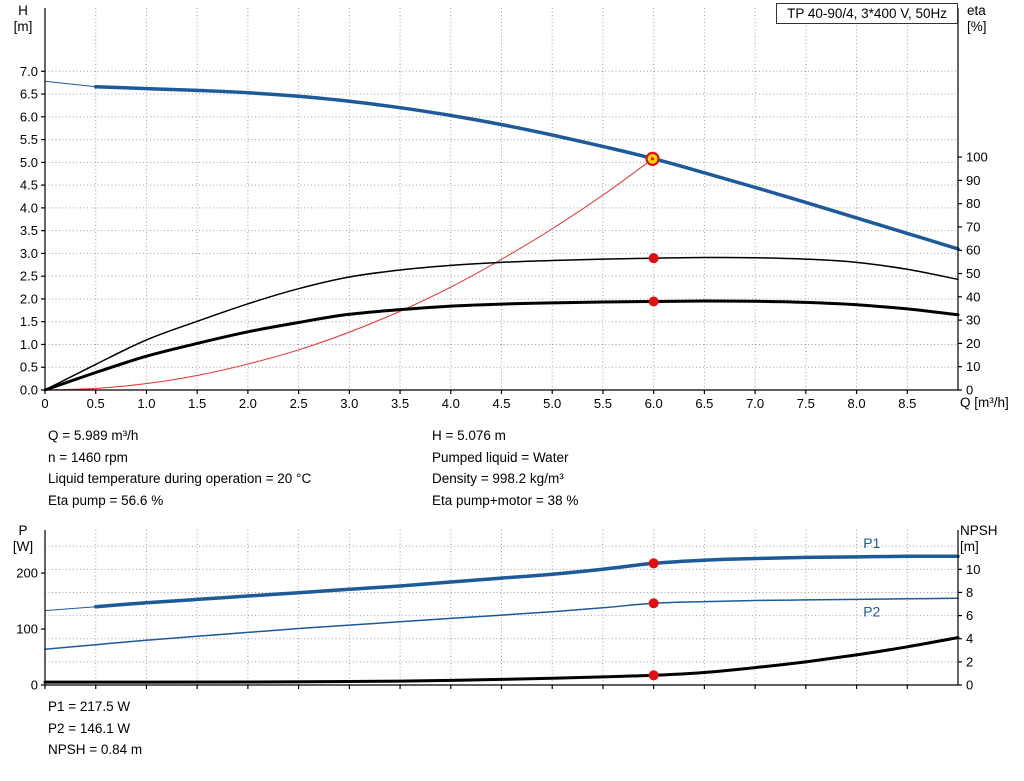  I want to click on y-left-tick-label: 4.0, so click(29, 207).